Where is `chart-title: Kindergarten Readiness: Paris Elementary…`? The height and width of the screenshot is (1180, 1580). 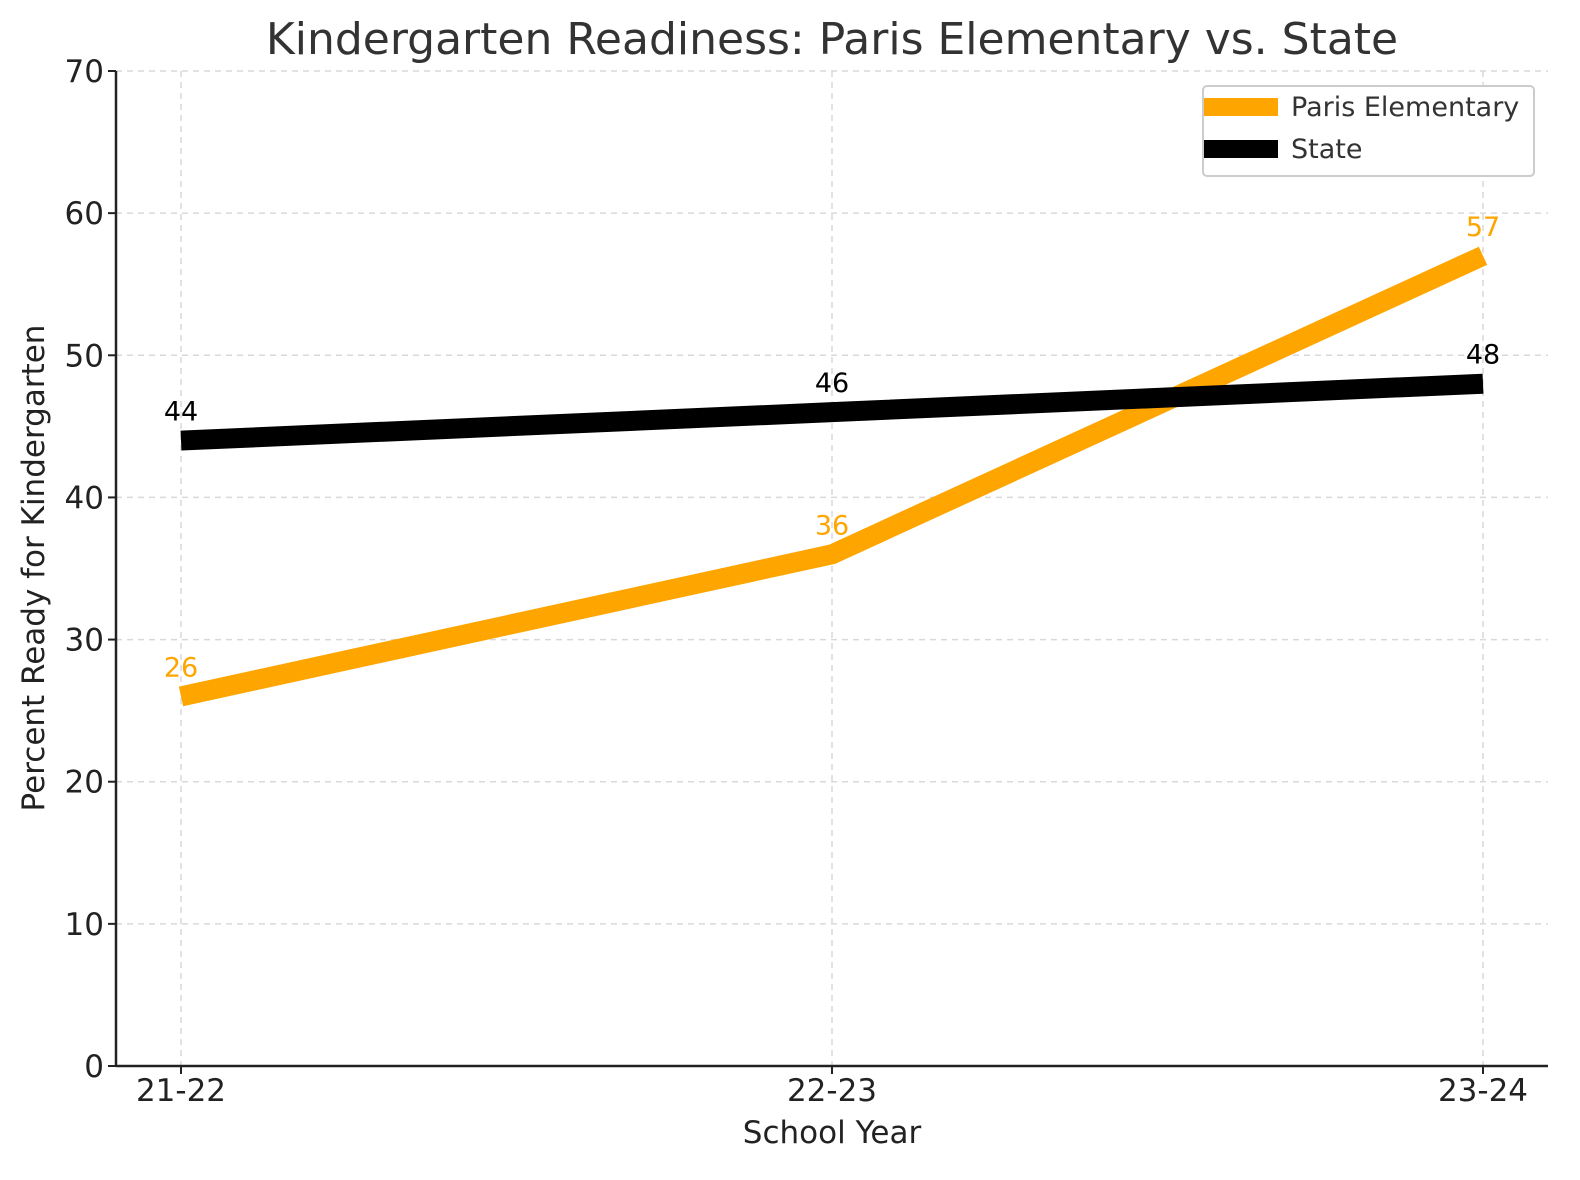 chart-title: Kindergarten Readiness: Paris Elementary… is located at coordinates (832, 39).